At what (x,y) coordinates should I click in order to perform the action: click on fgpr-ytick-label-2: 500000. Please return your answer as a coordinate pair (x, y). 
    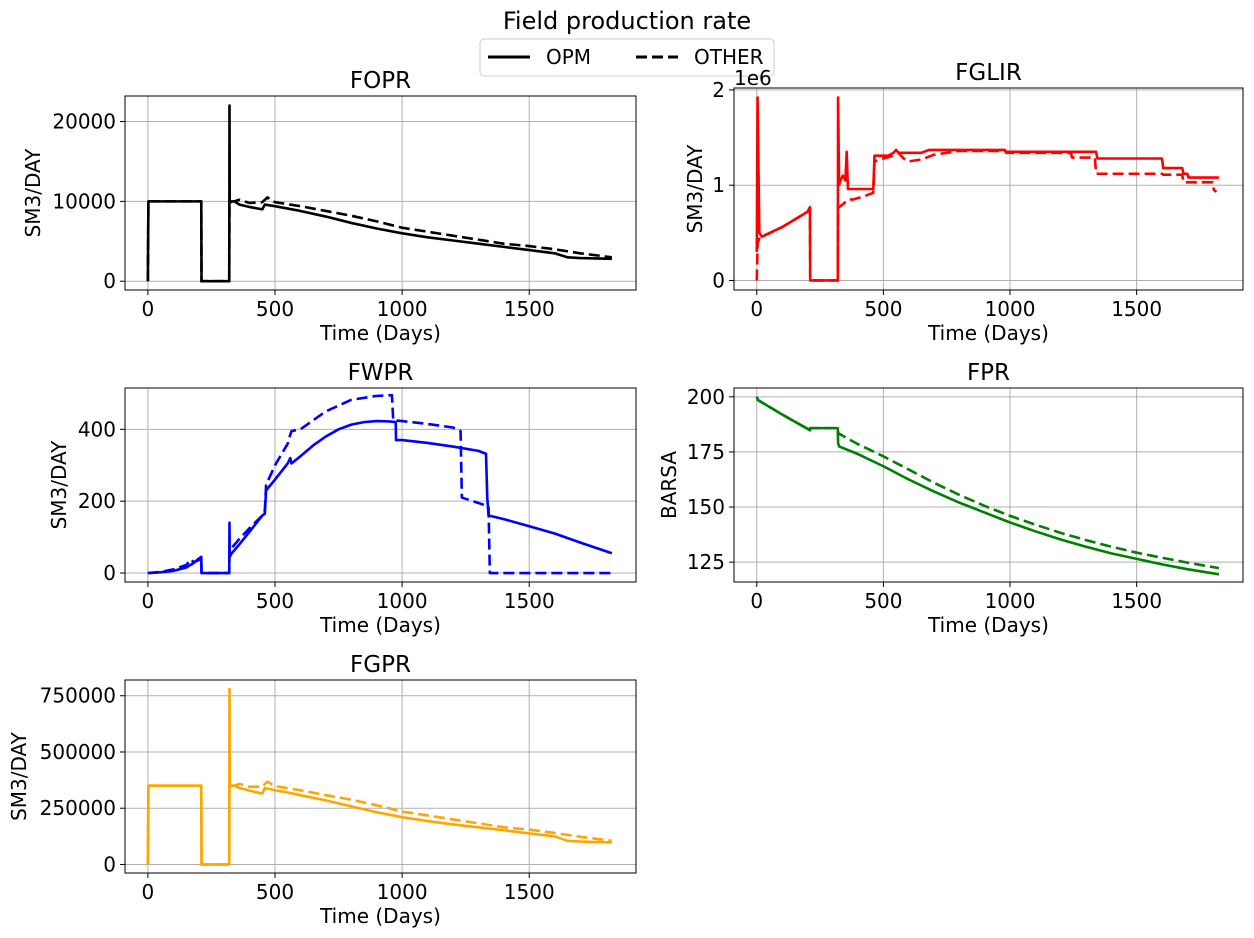
    Looking at the image, I should click on (78, 752).